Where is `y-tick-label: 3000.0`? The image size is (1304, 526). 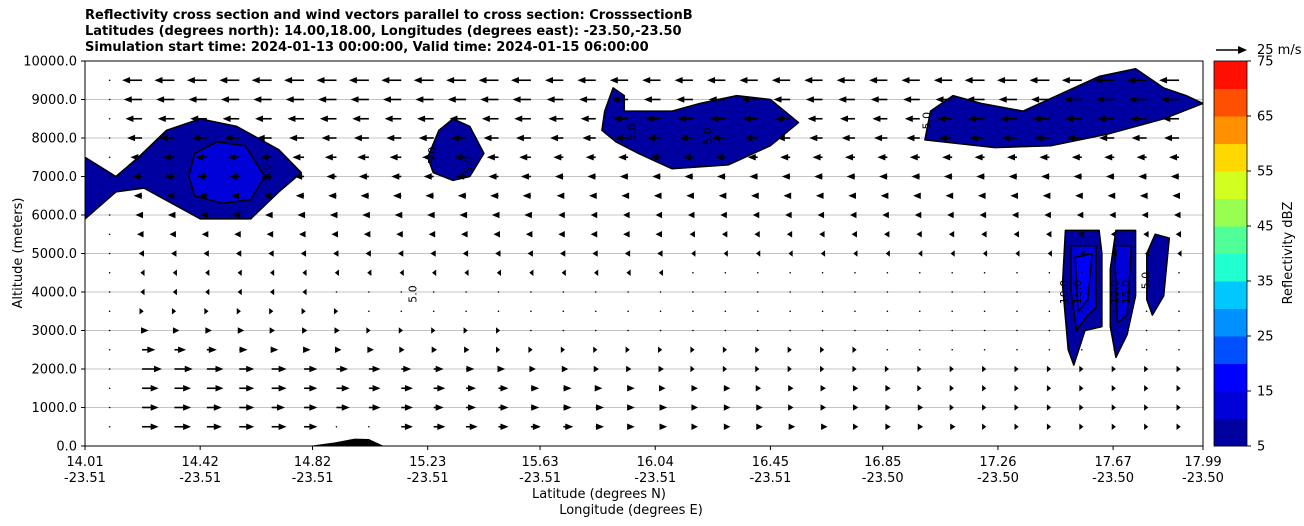 y-tick-label: 3000.0 is located at coordinates (55, 331).